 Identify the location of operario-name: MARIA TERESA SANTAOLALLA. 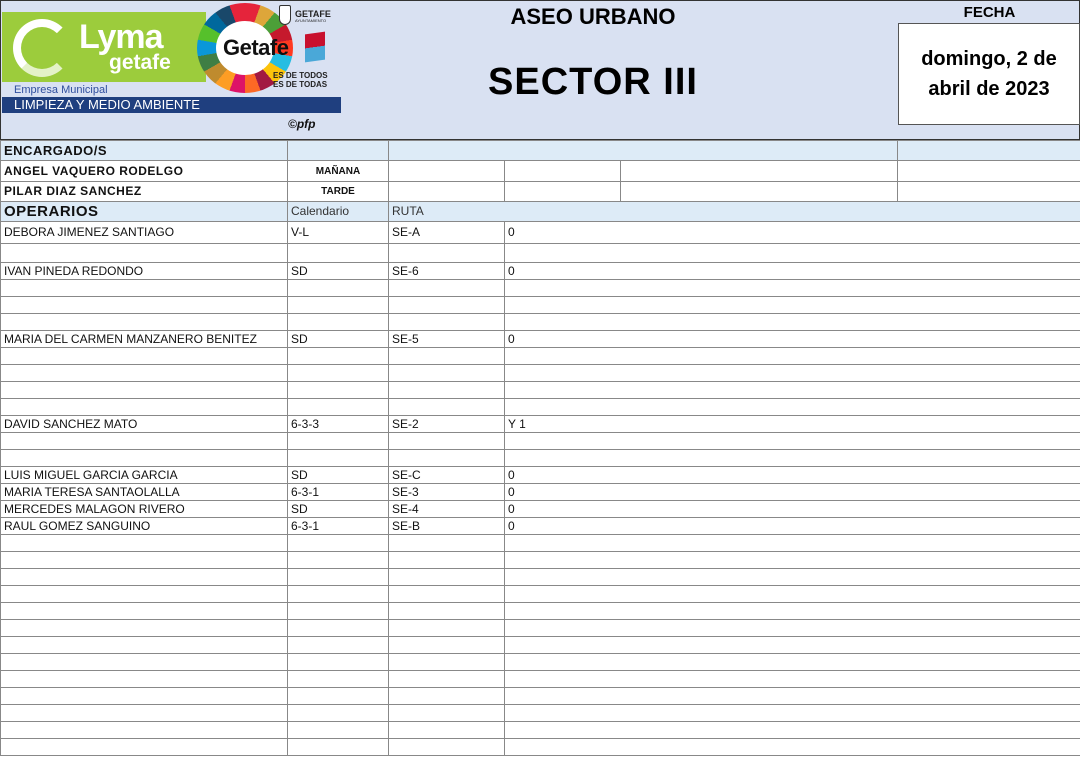
(144, 492).